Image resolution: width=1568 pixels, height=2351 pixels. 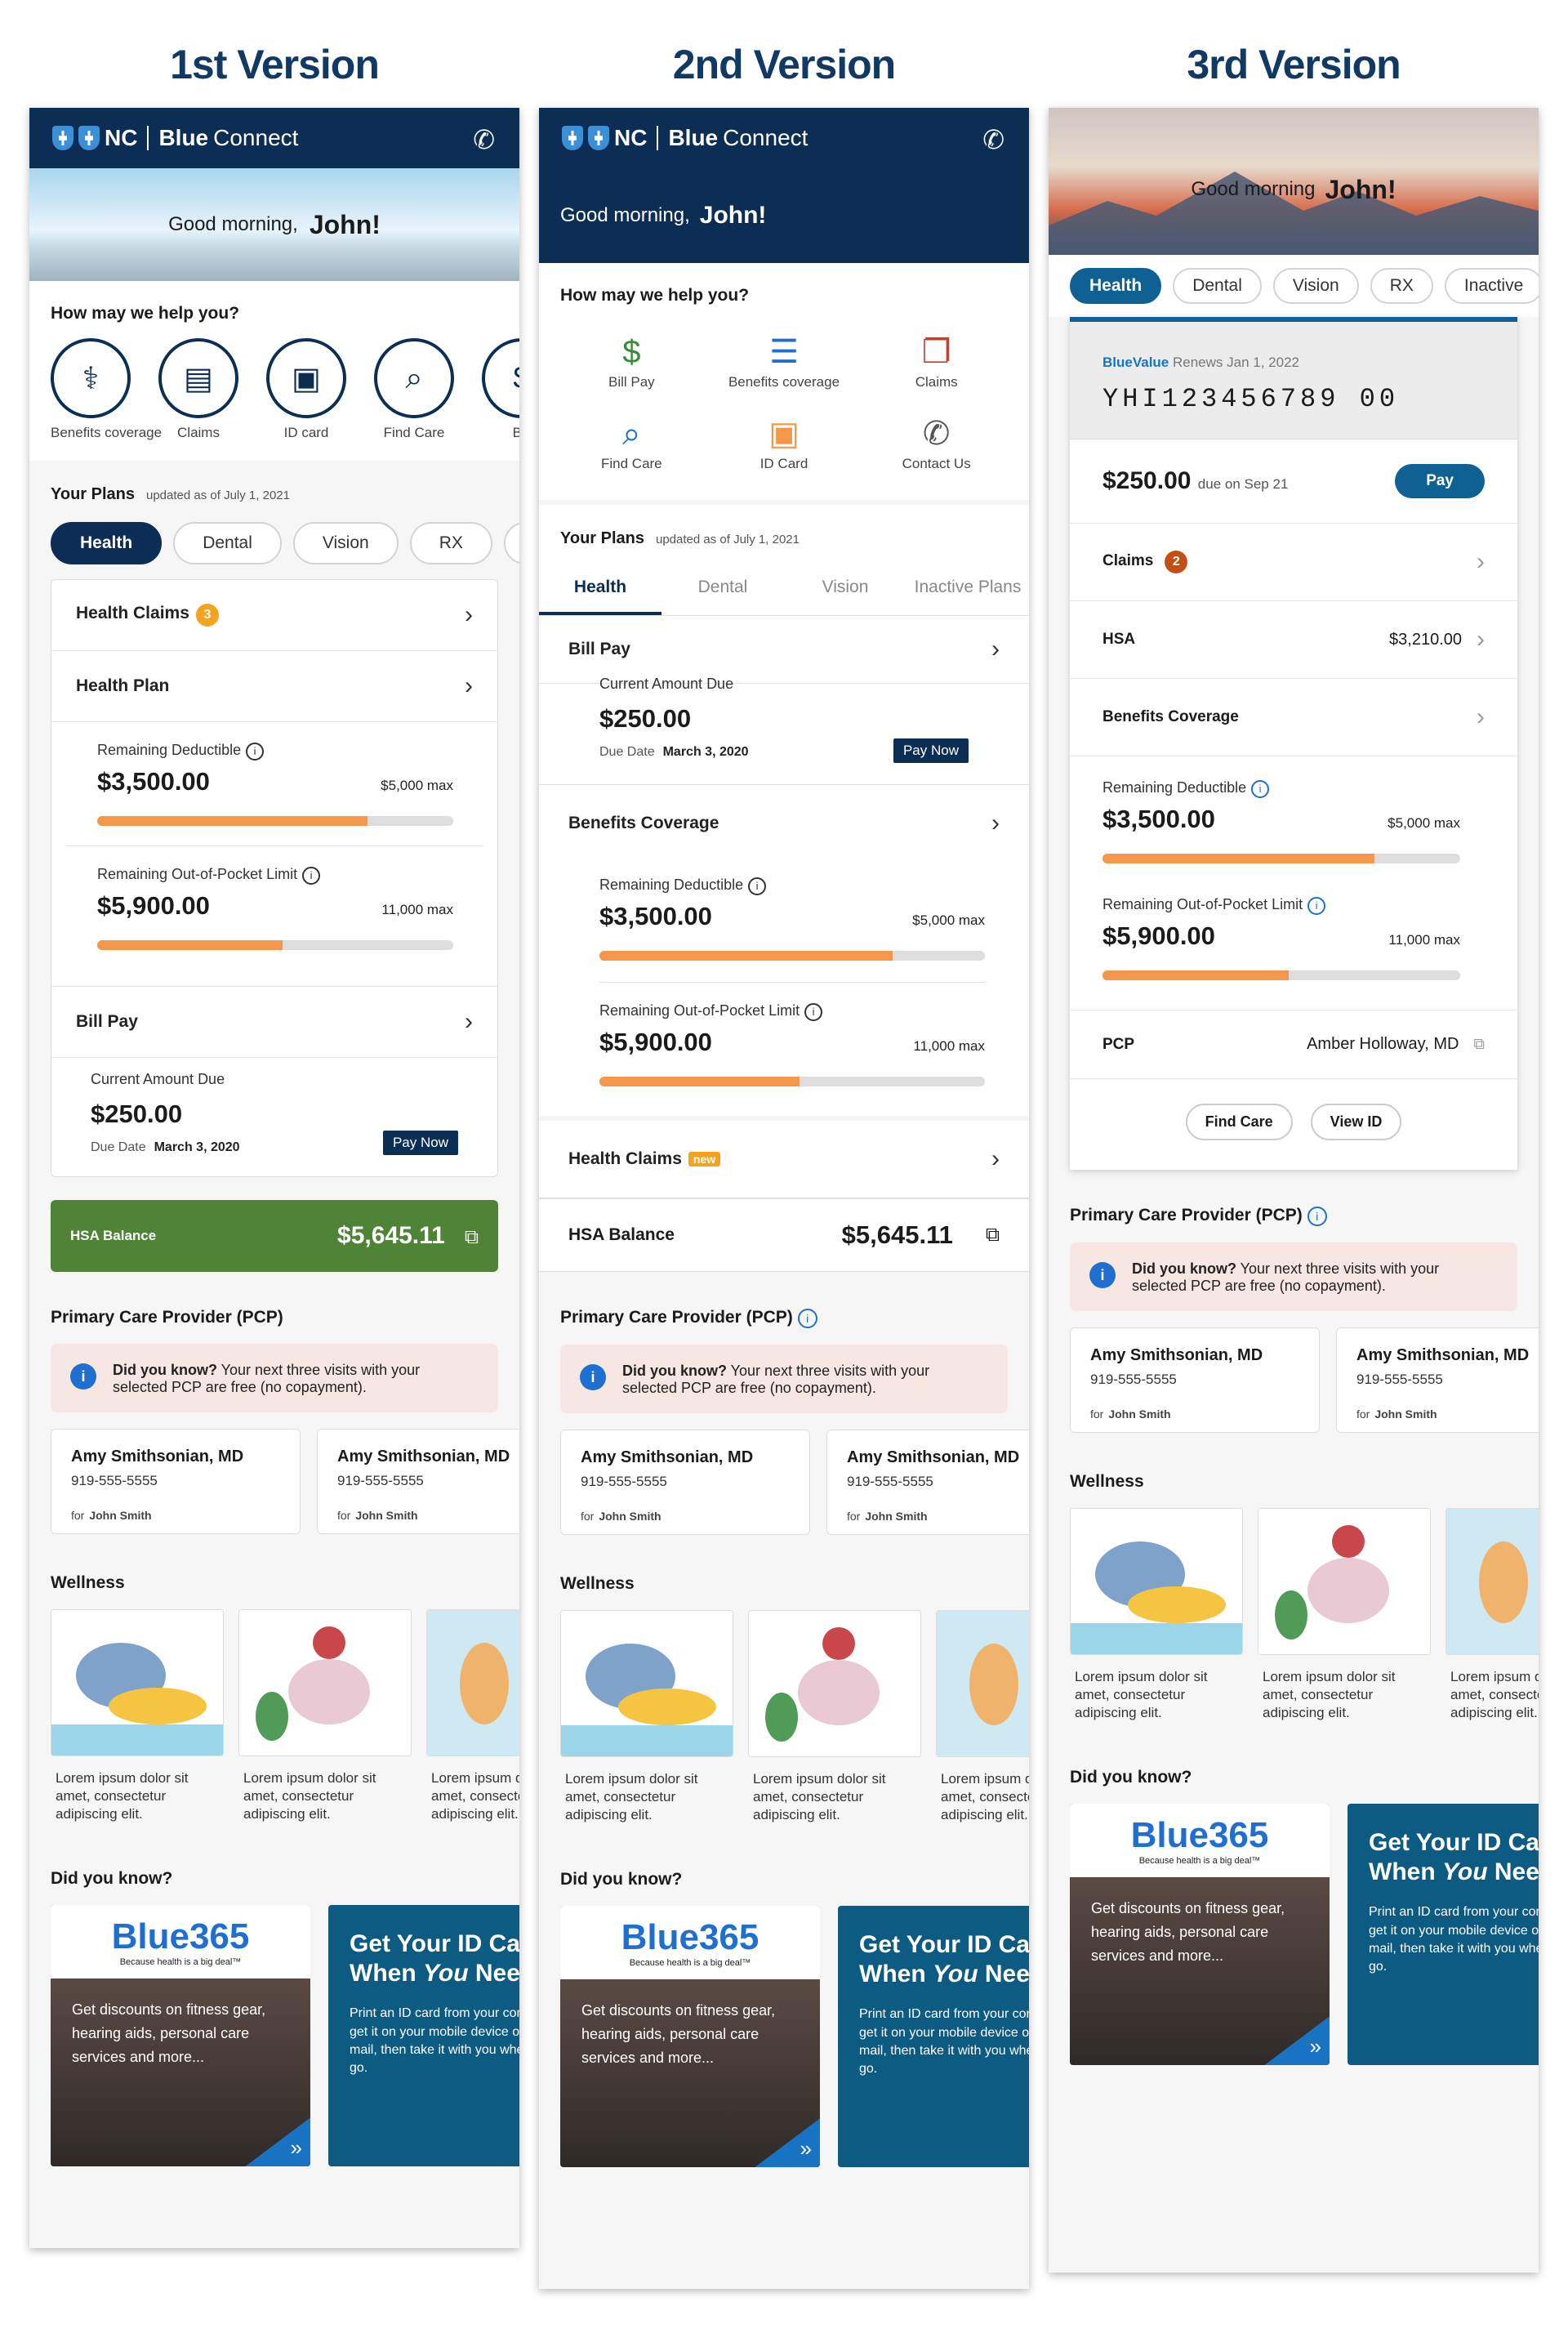 What do you see at coordinates (274, 615) in the screenshot?
I see `health-claims-row: Health Claims 3 ›` at bounding box center [274, 615].